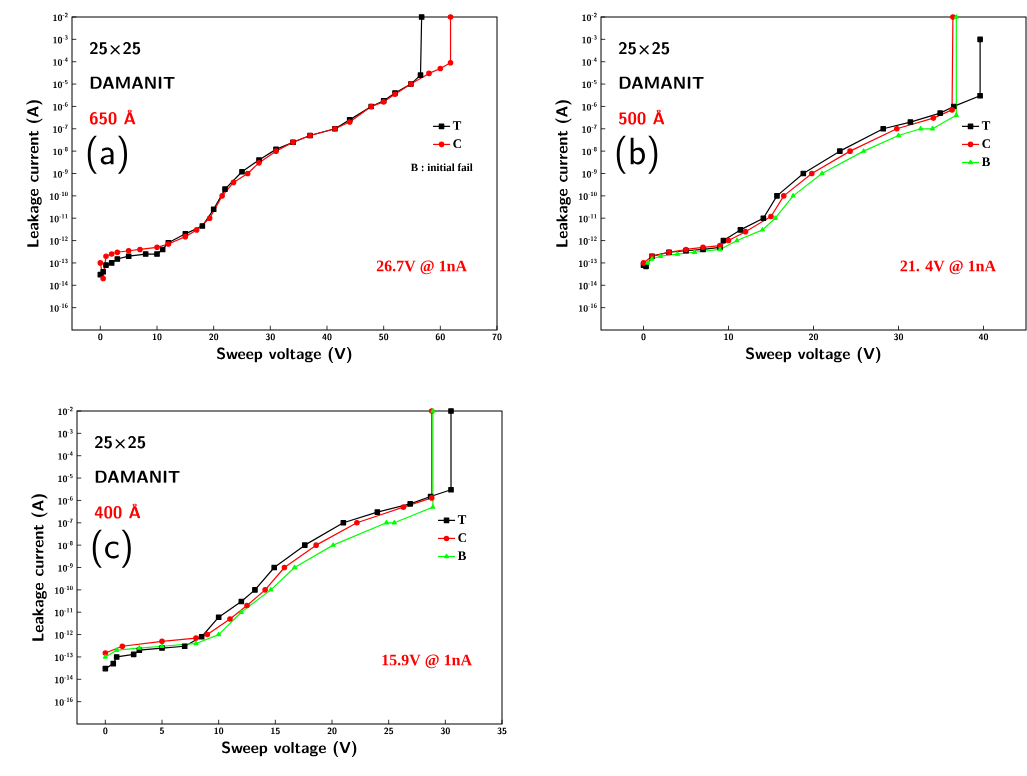 The width and height of the screenshot is (1027, 776). I want to click on x-tick-label: 50, so click(384, 337).